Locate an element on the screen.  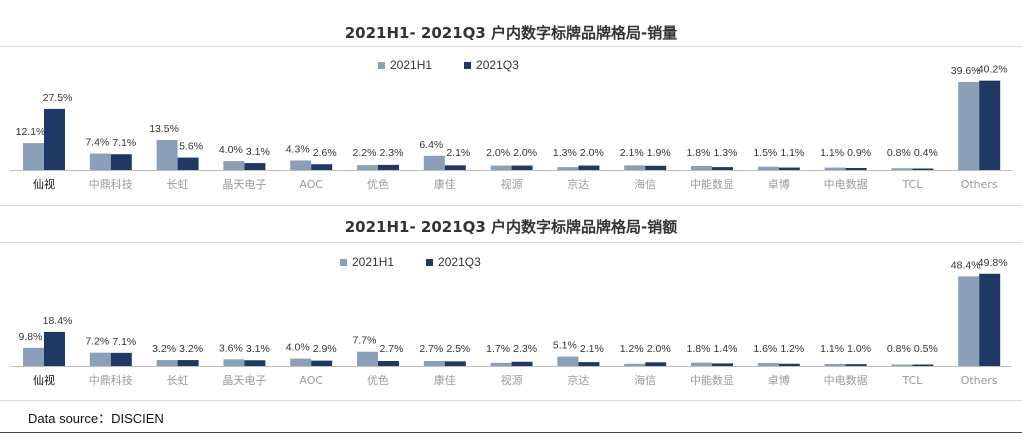
data-label-h1: 7.4% is located at coordinates (97, 143).